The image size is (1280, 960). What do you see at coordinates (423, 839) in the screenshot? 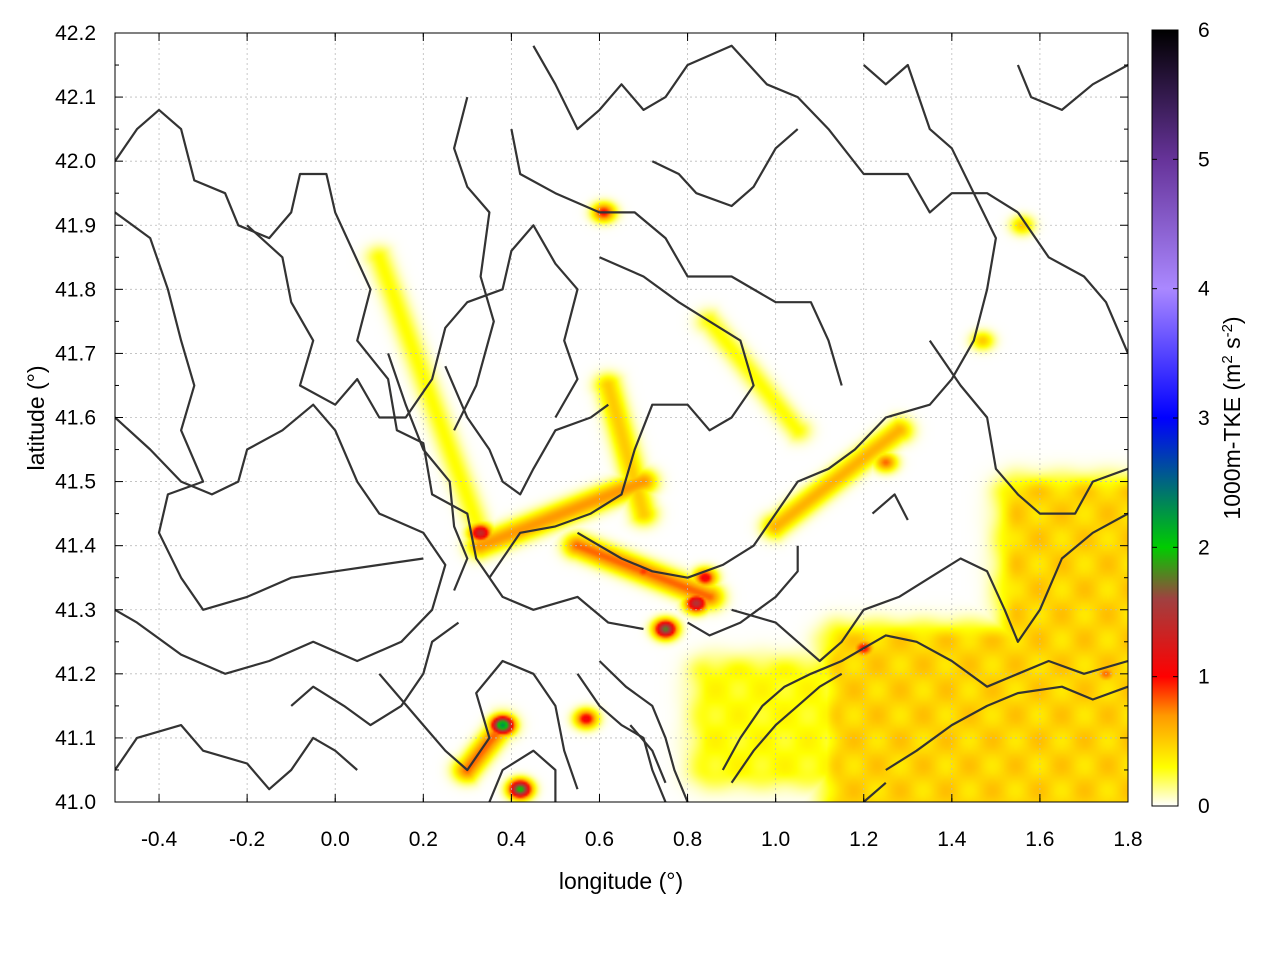
I see `x-tick-label: 0.2` at bounding box center [423, 839].